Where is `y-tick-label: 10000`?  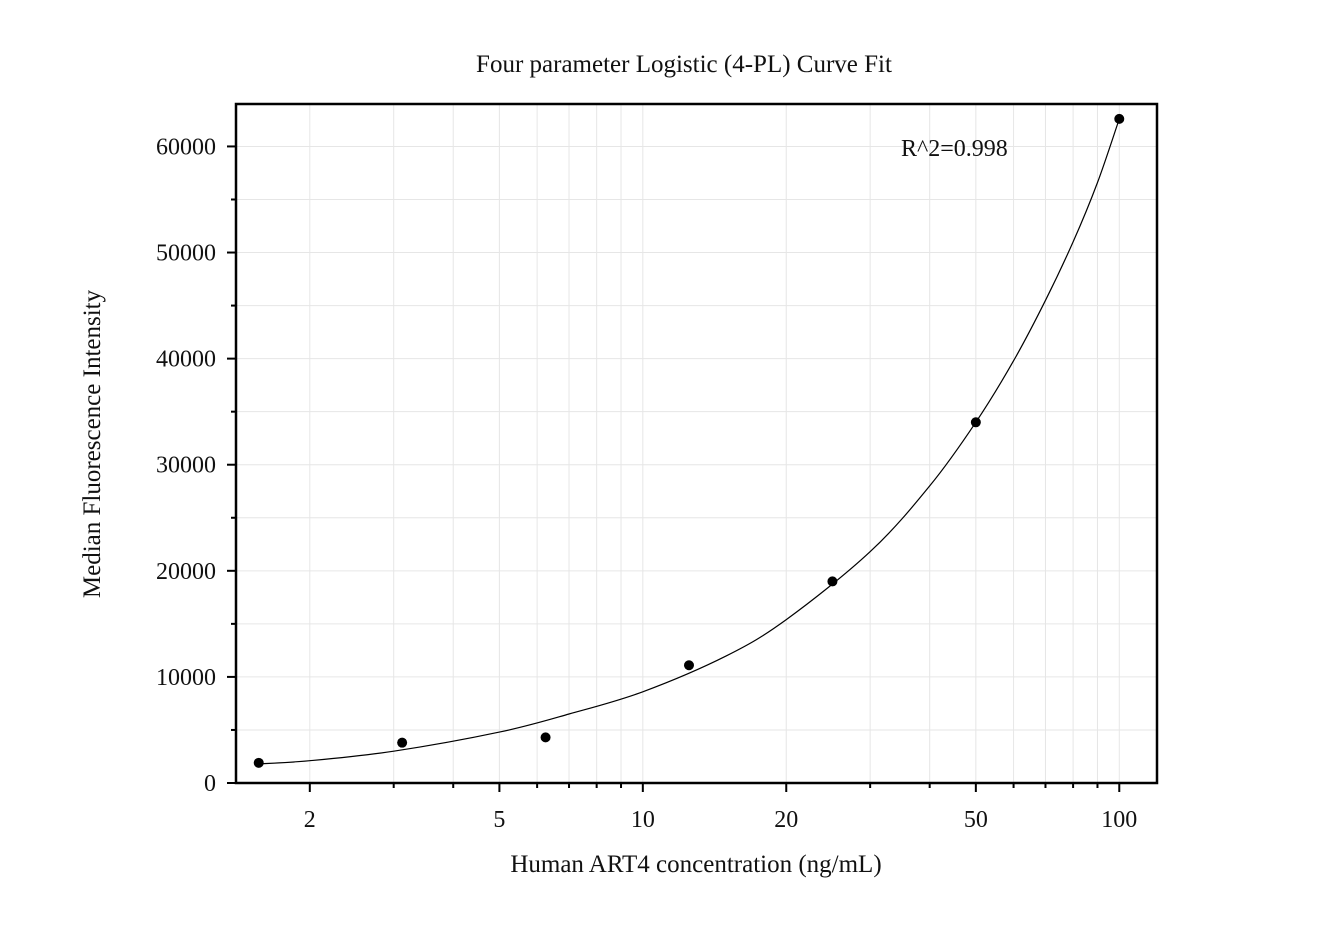 y-tick-label: 10000 is located at coordinates (186, 678).